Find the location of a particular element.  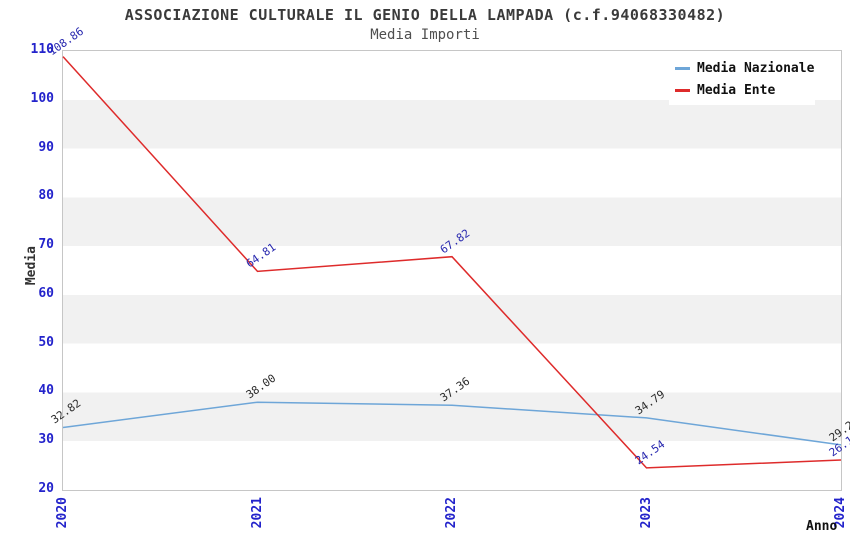

y-tick-label: 50 is located at coordinates (46, 342).